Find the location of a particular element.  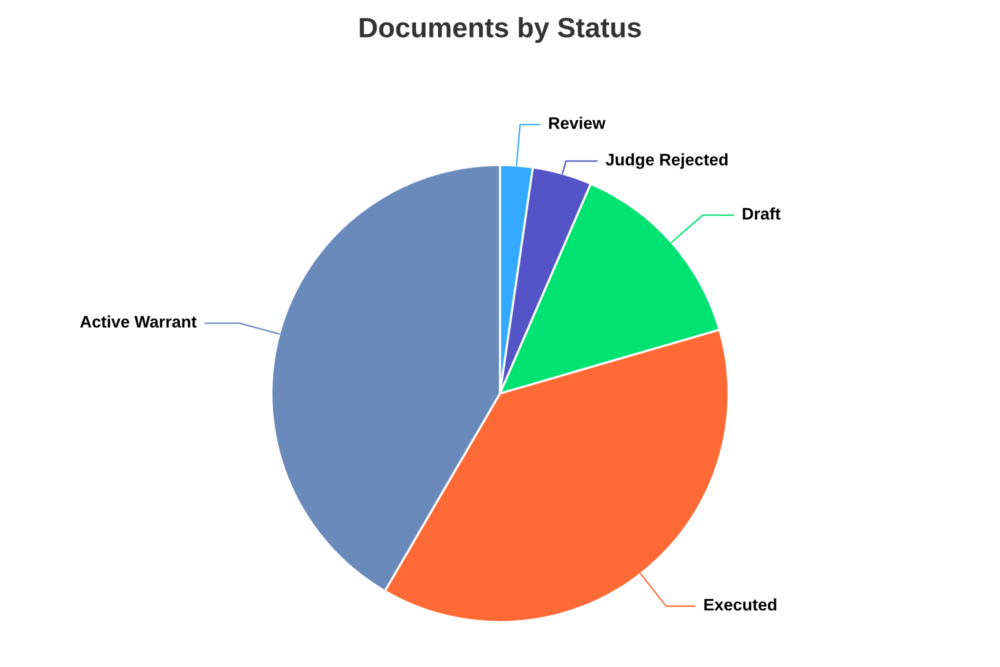

slice-label: Draft is located at coordinates (761, 213).